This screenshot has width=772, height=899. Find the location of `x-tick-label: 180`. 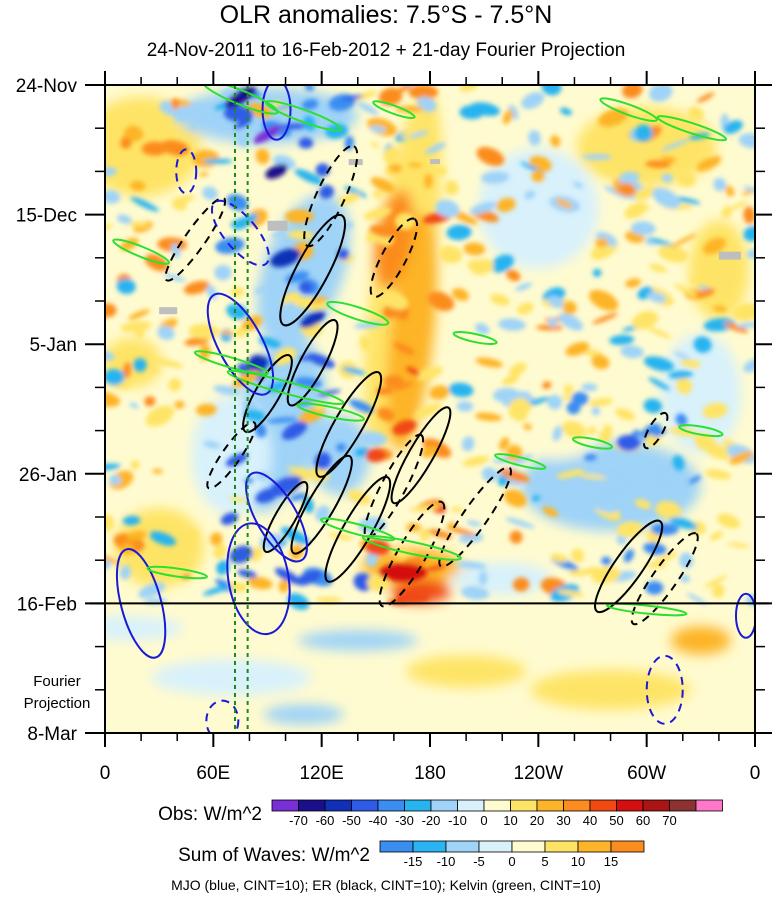

x-tick-label: 180 is located at coordinates (430, 773).